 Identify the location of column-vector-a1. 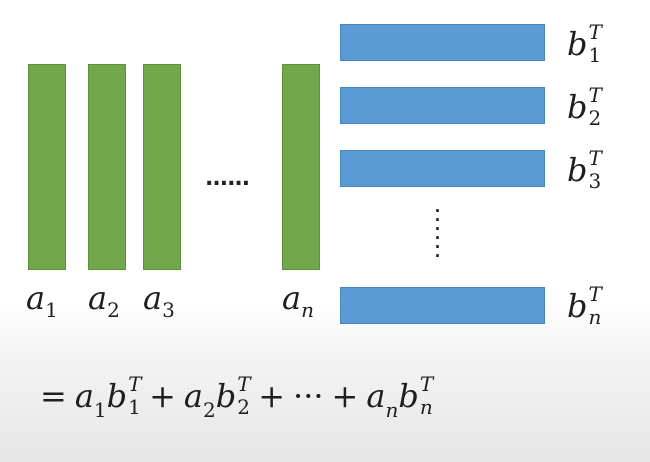
(47, 167).